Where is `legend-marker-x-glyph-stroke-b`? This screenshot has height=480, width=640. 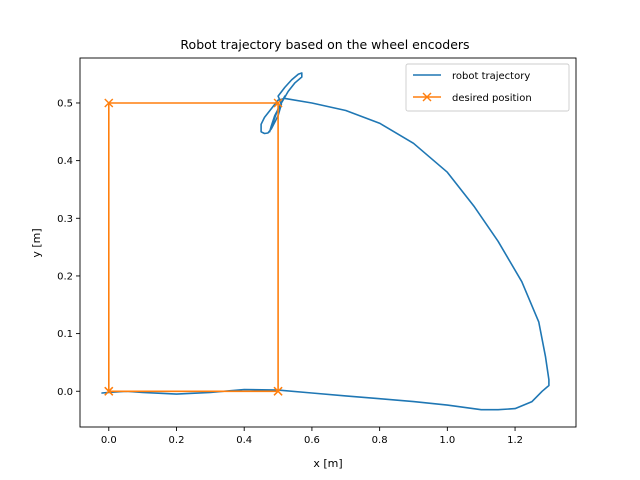 legend-marker-x-glyph-stroke-b is located at coordinates (427, 97).